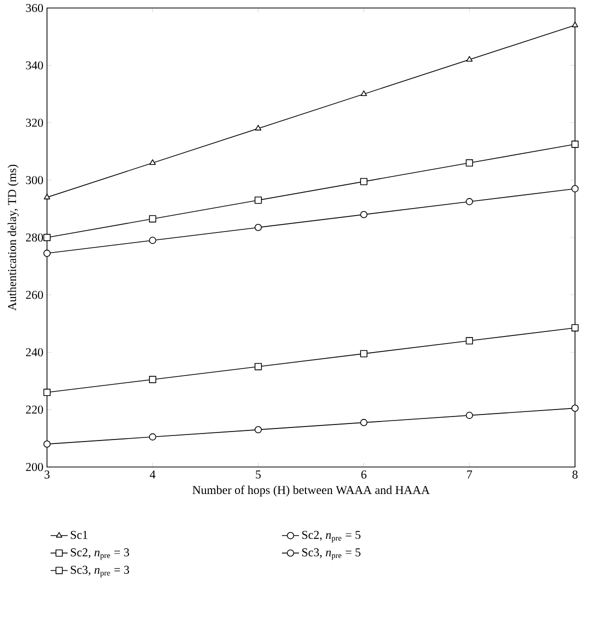  What do you see at coordinates (35, 8) in the screenshot?
I see `y-tick-label: 360` at bounding box center [35, 8].